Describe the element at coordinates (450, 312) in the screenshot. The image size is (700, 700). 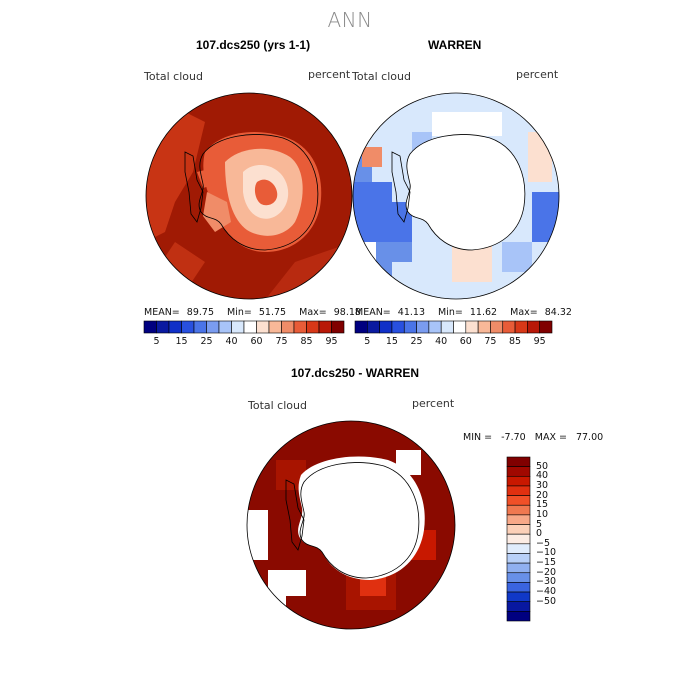
I see `panel-2-min-label: Min=` at that location.